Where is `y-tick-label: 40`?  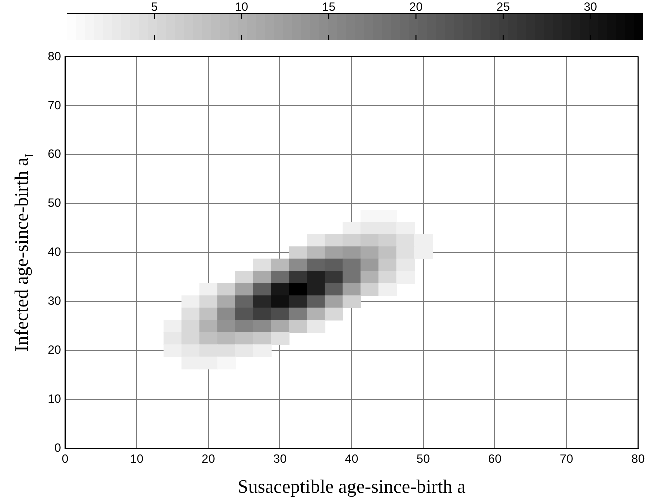
y-tick-label: 40 is located at coordinates (55, 252).